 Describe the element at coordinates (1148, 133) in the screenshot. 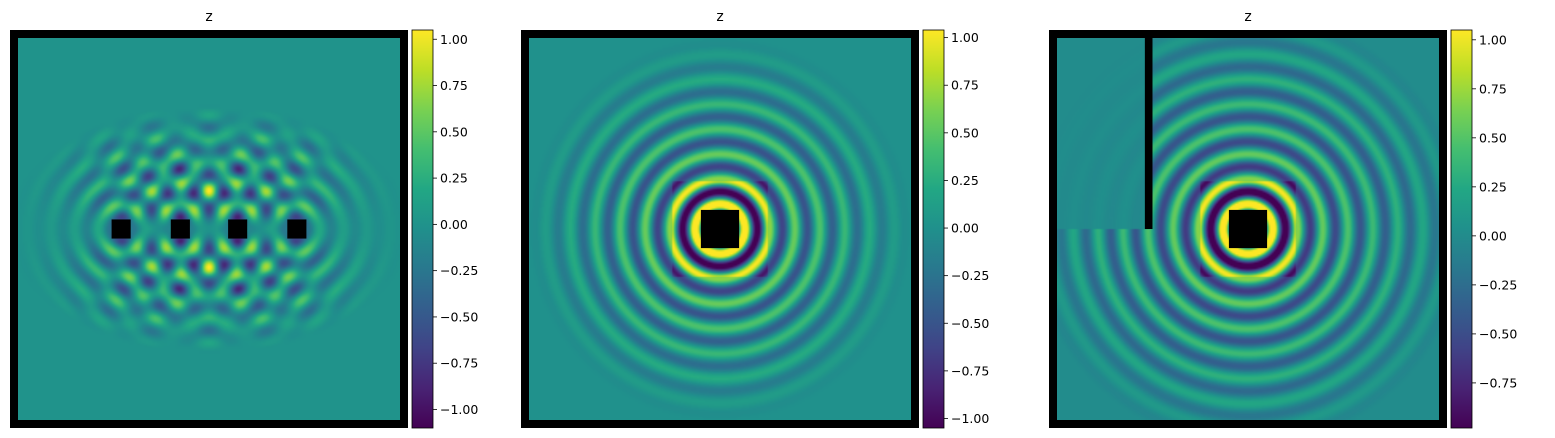

I see `wall` at that location.